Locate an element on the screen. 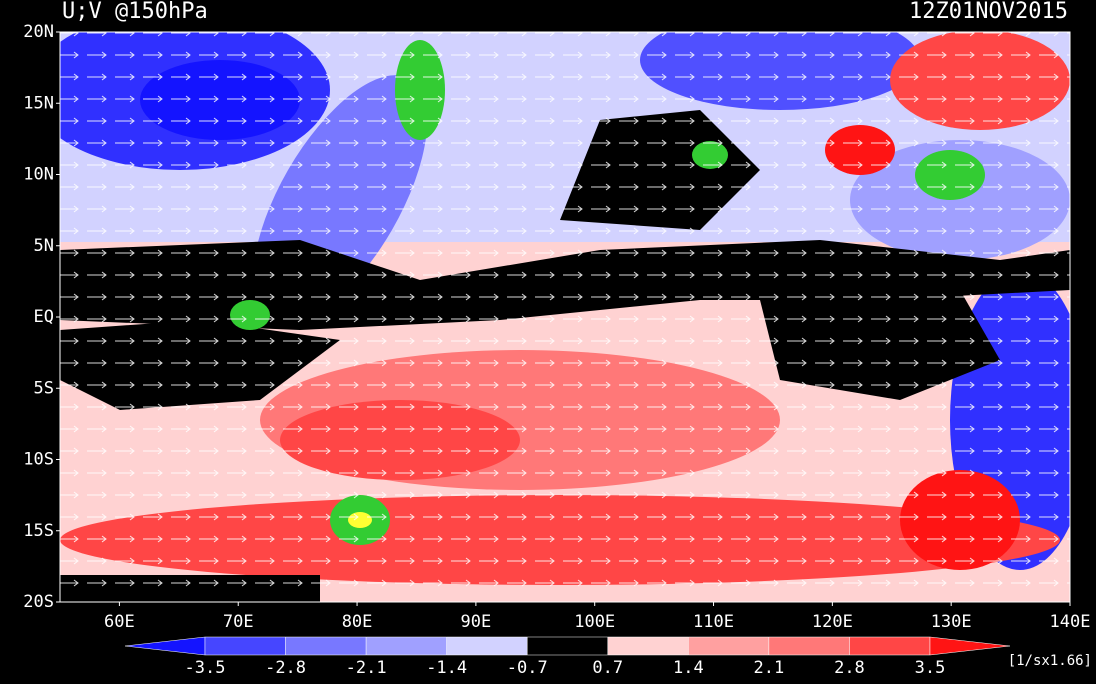  lat-label: 20S is located at coordinates (38, 602).